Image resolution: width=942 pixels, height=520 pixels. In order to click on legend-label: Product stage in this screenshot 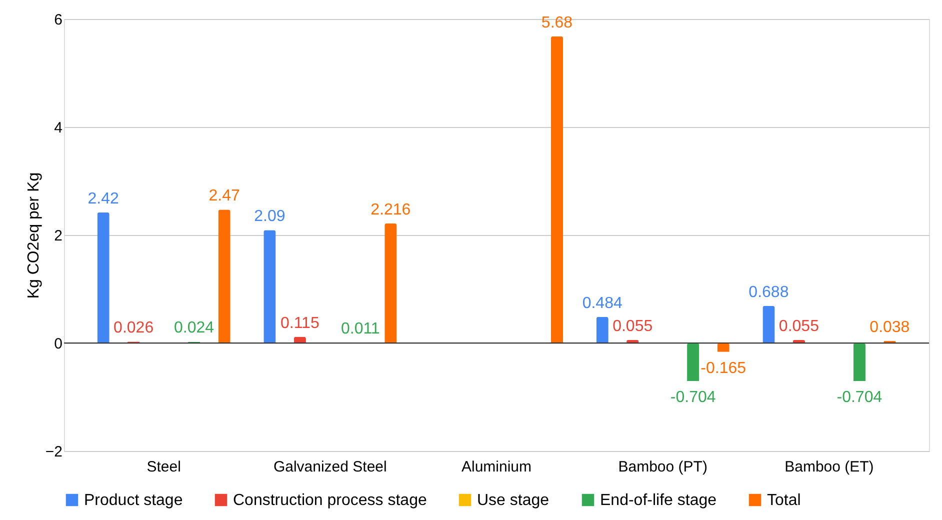, I will do `click(133, 500)`.